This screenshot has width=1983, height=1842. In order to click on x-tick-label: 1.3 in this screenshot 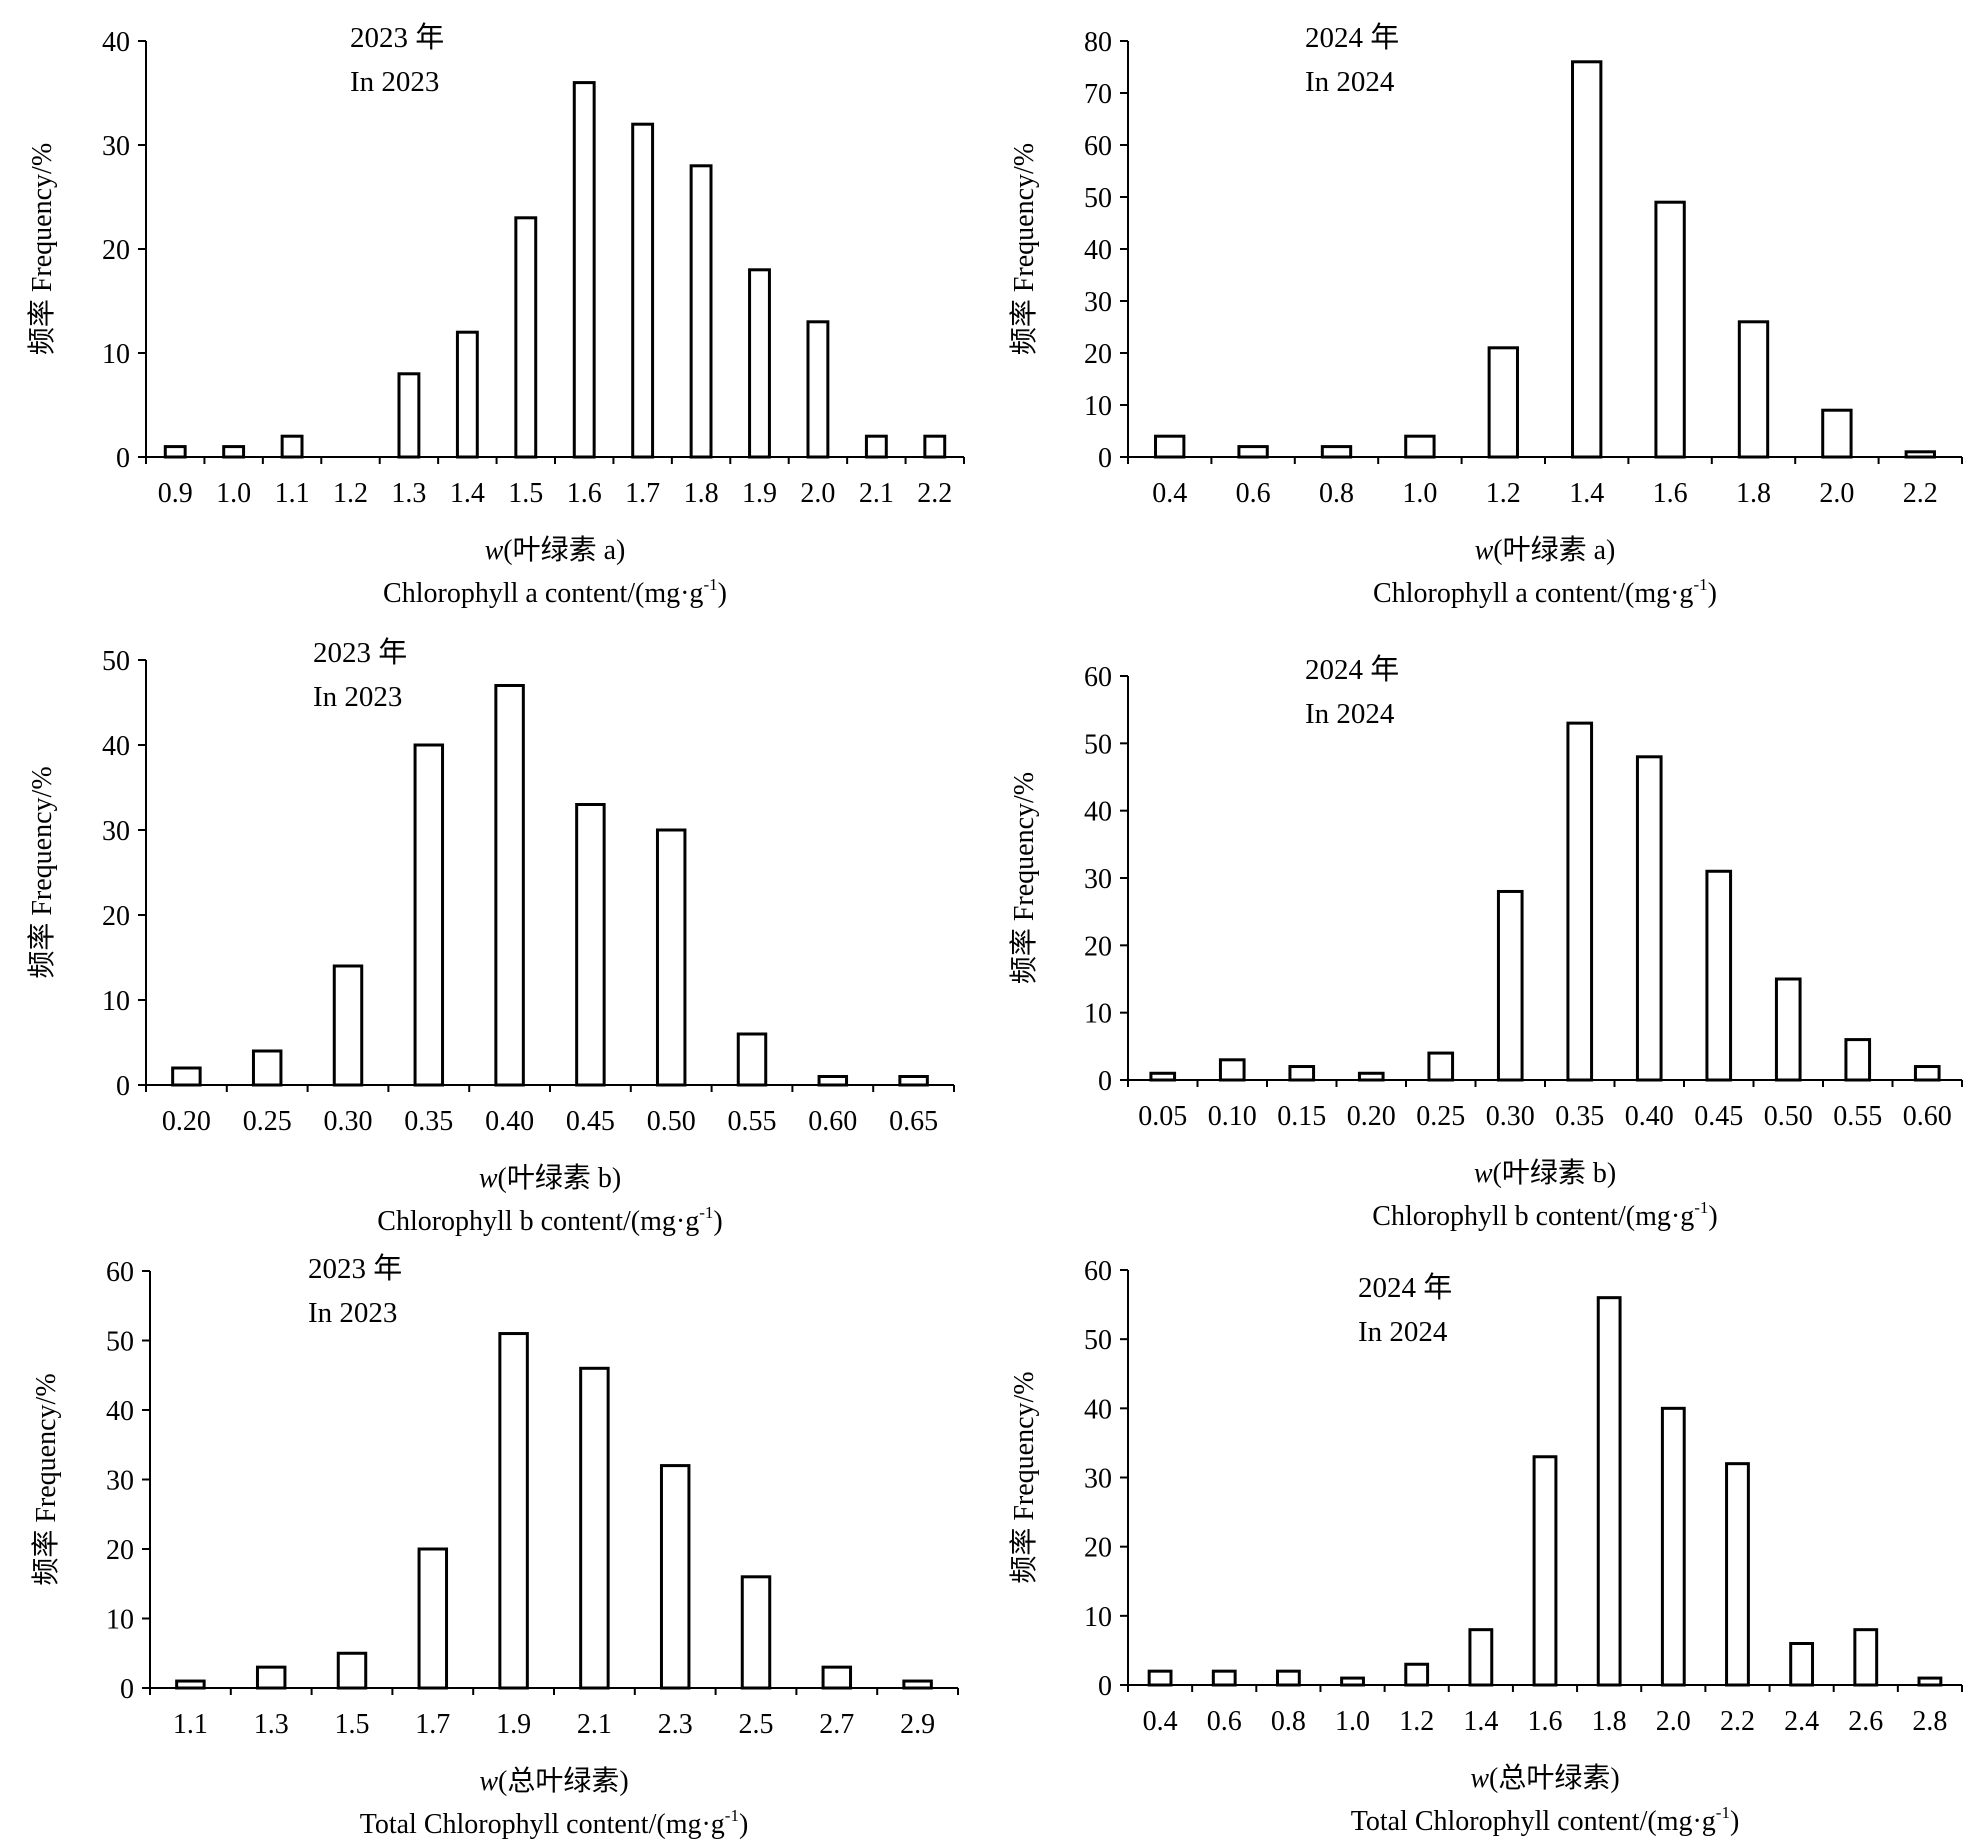, I will do `click(271, 1724)`.